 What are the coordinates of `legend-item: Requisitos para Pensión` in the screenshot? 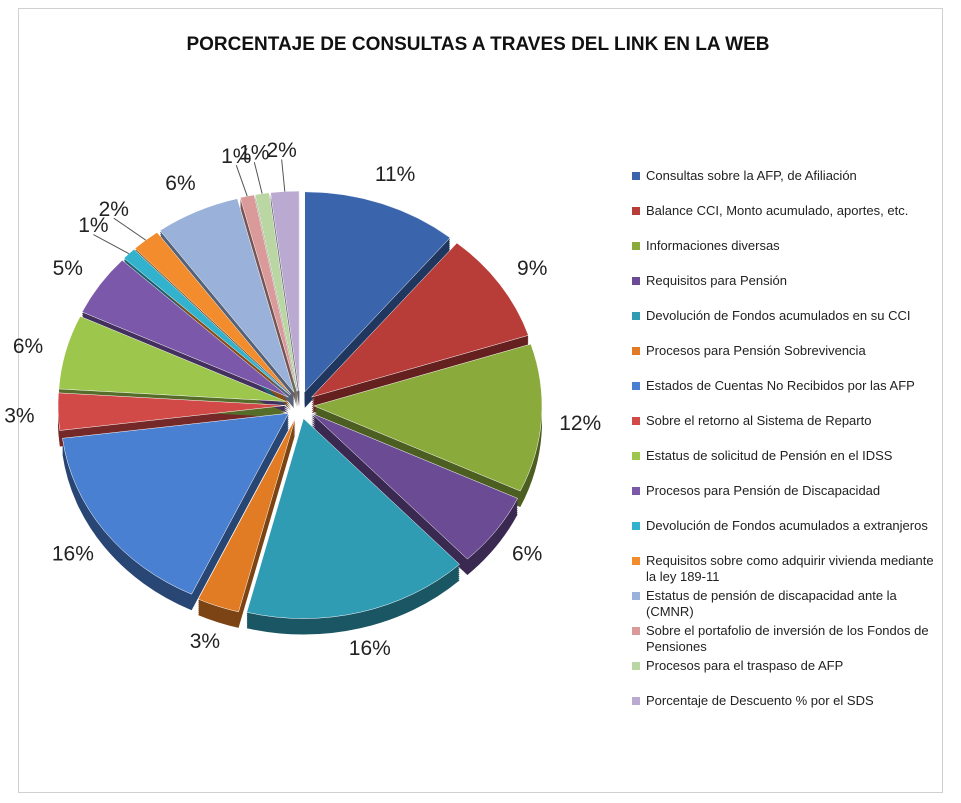 It's located at (789, 290).